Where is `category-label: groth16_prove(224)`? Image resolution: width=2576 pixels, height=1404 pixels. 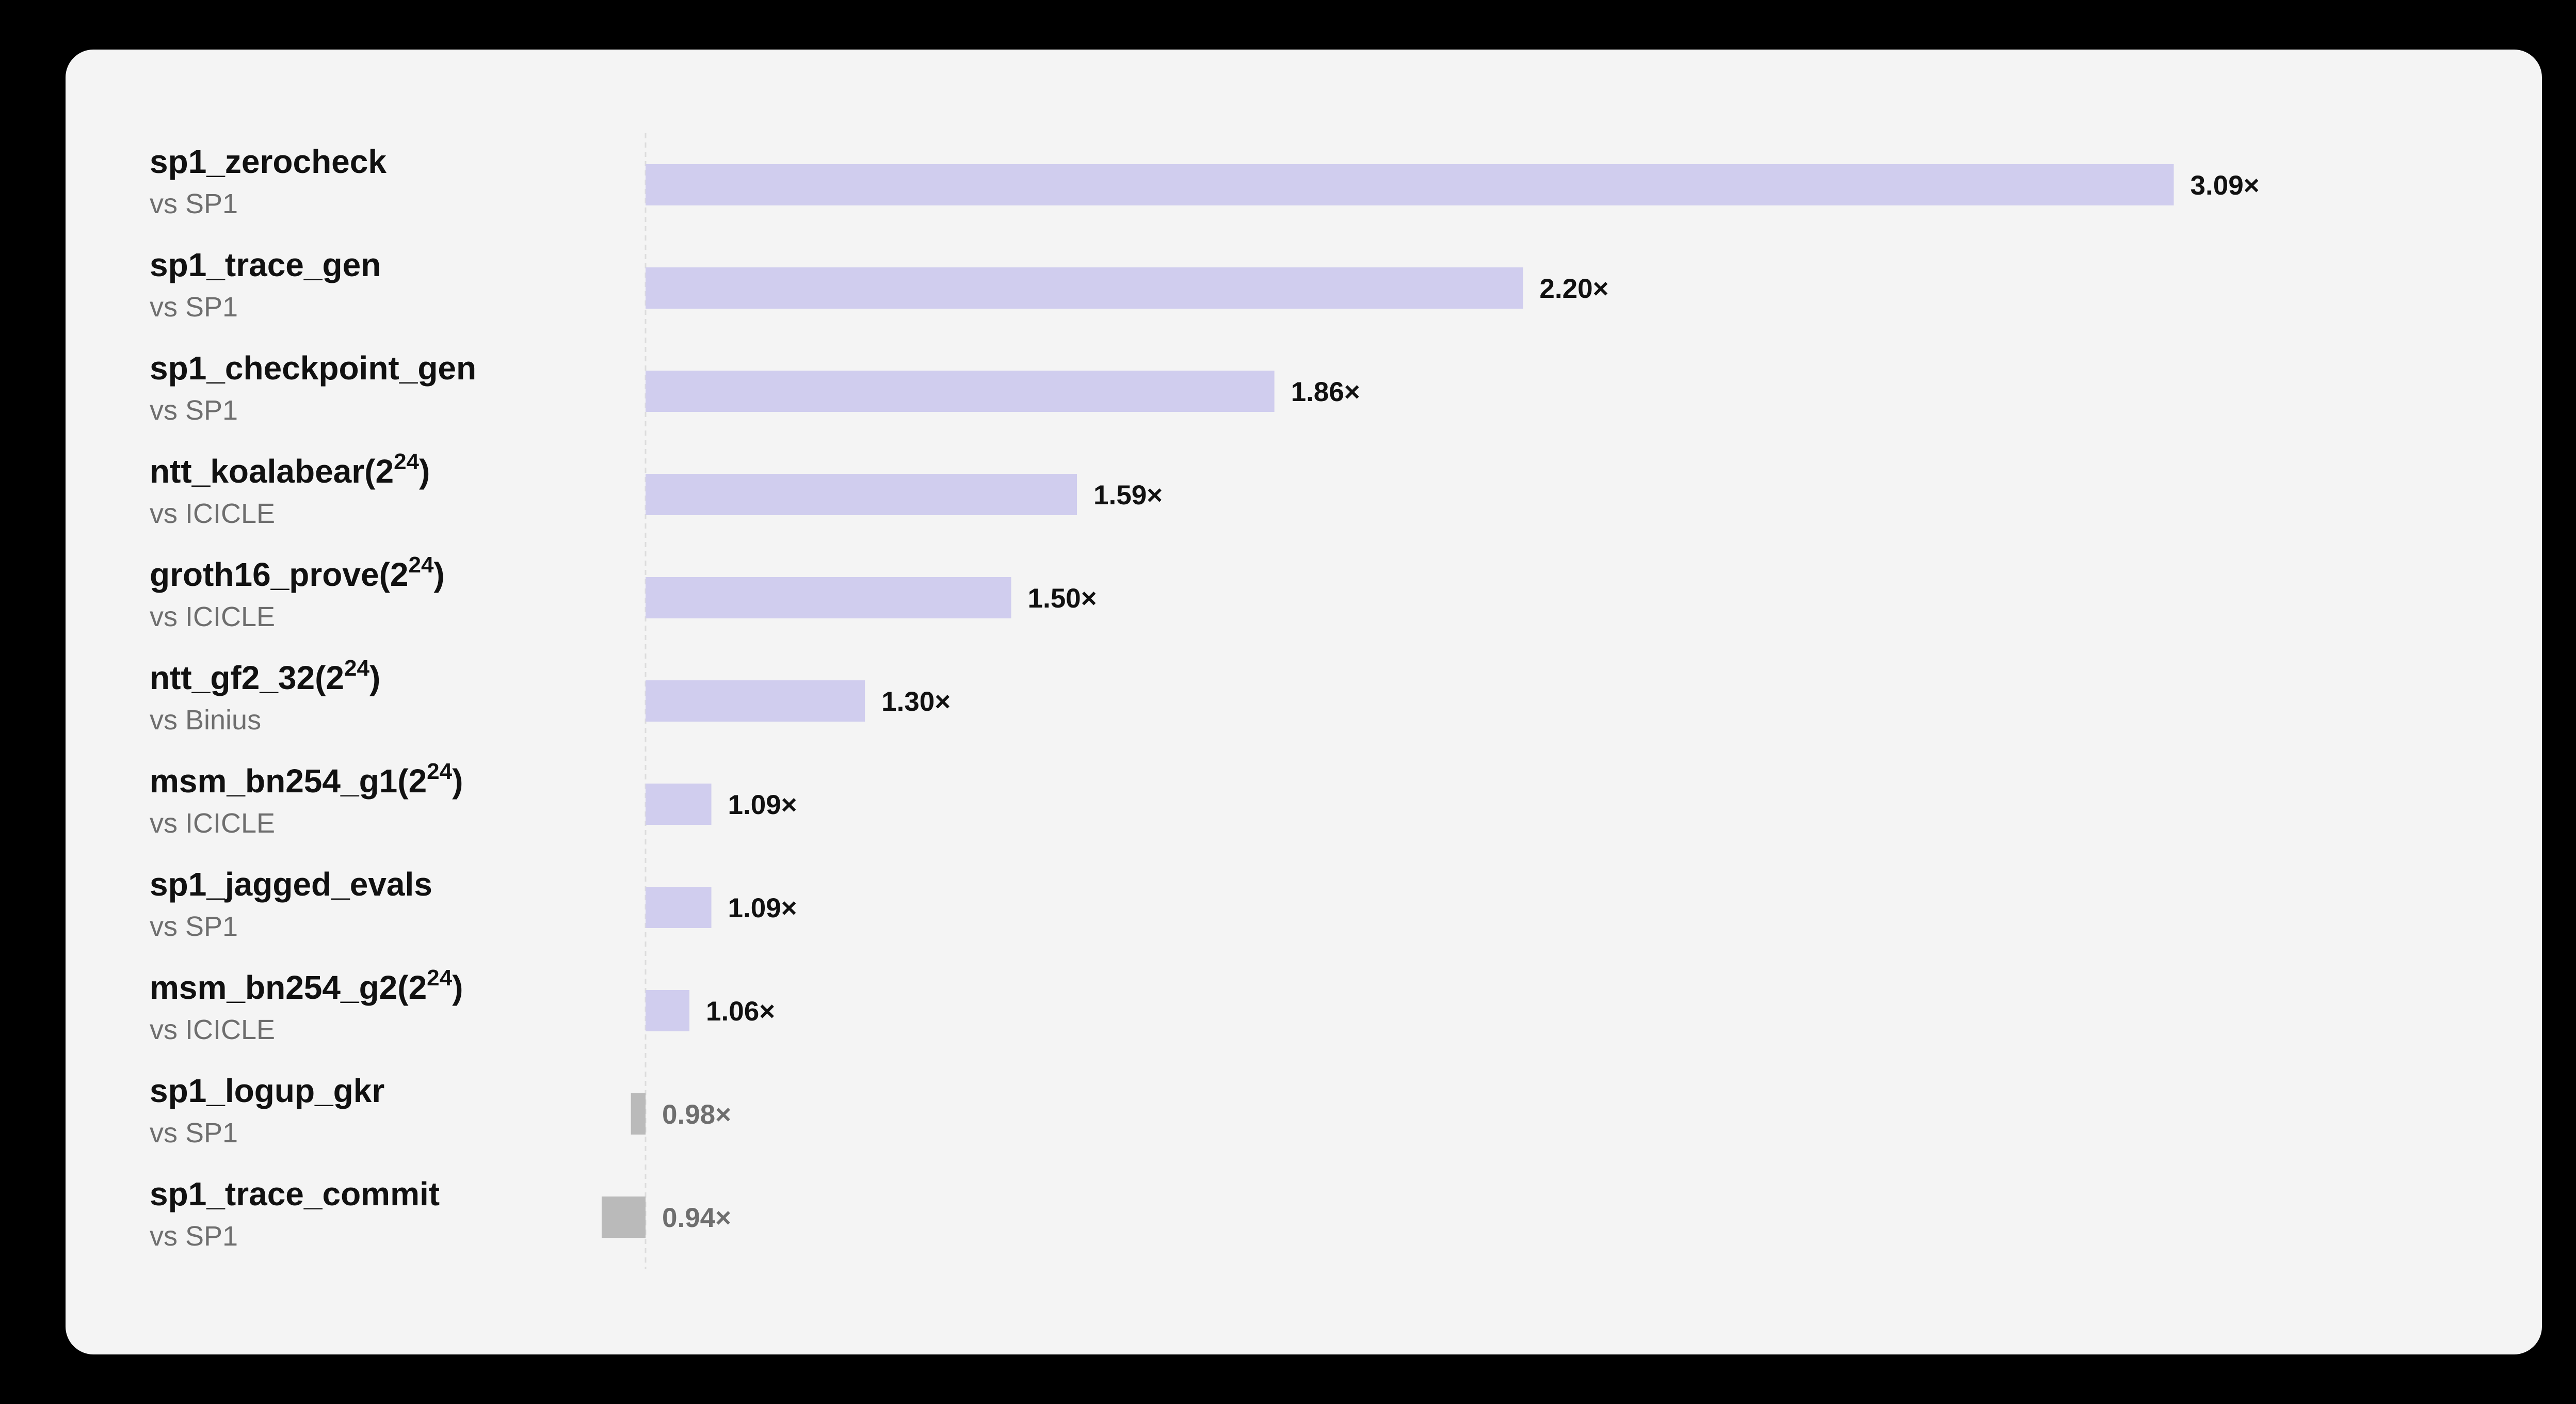 category-label: groth16_prove(224) is located at coordinates (298, 572).